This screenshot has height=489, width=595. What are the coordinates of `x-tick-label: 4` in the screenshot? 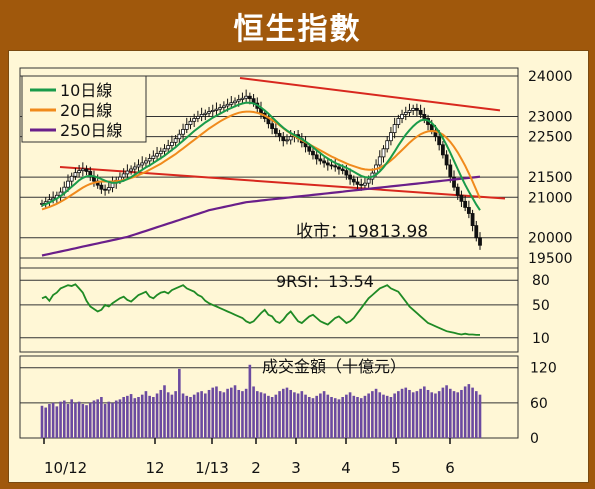 It's located at (346, 468).